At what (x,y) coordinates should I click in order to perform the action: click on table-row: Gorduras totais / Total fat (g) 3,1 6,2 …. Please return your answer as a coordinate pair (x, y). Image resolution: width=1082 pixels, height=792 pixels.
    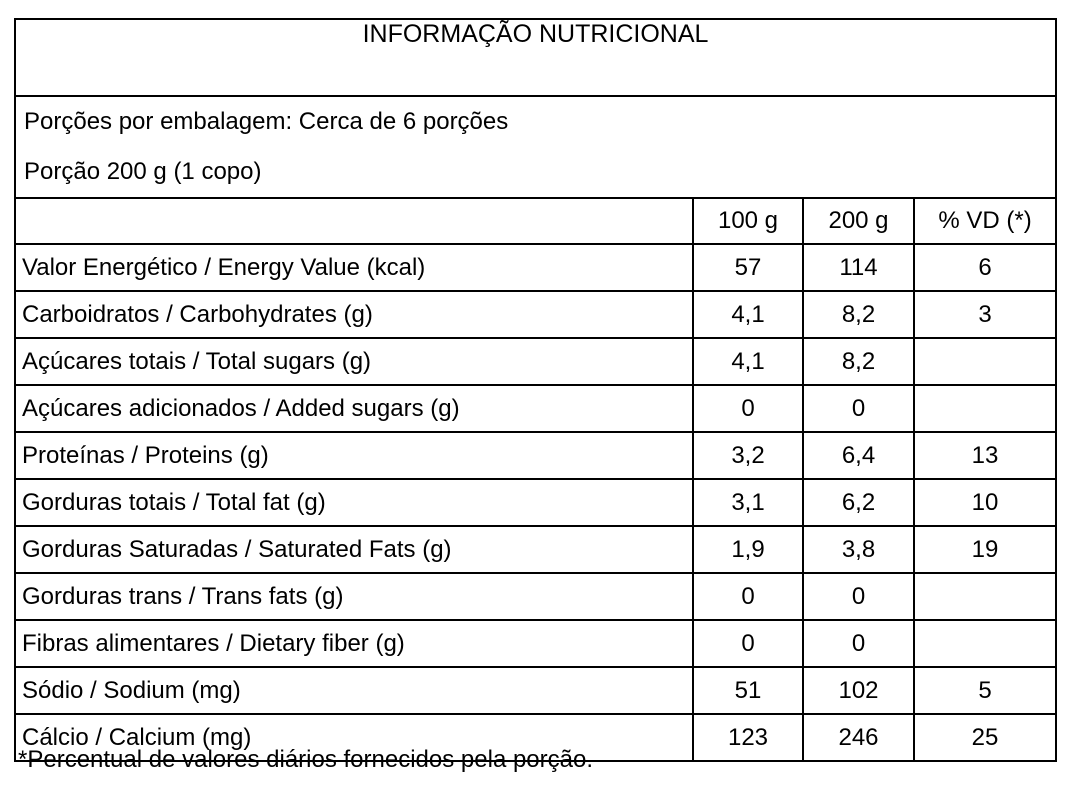
    Looking at the image, I should click on (536, 502).